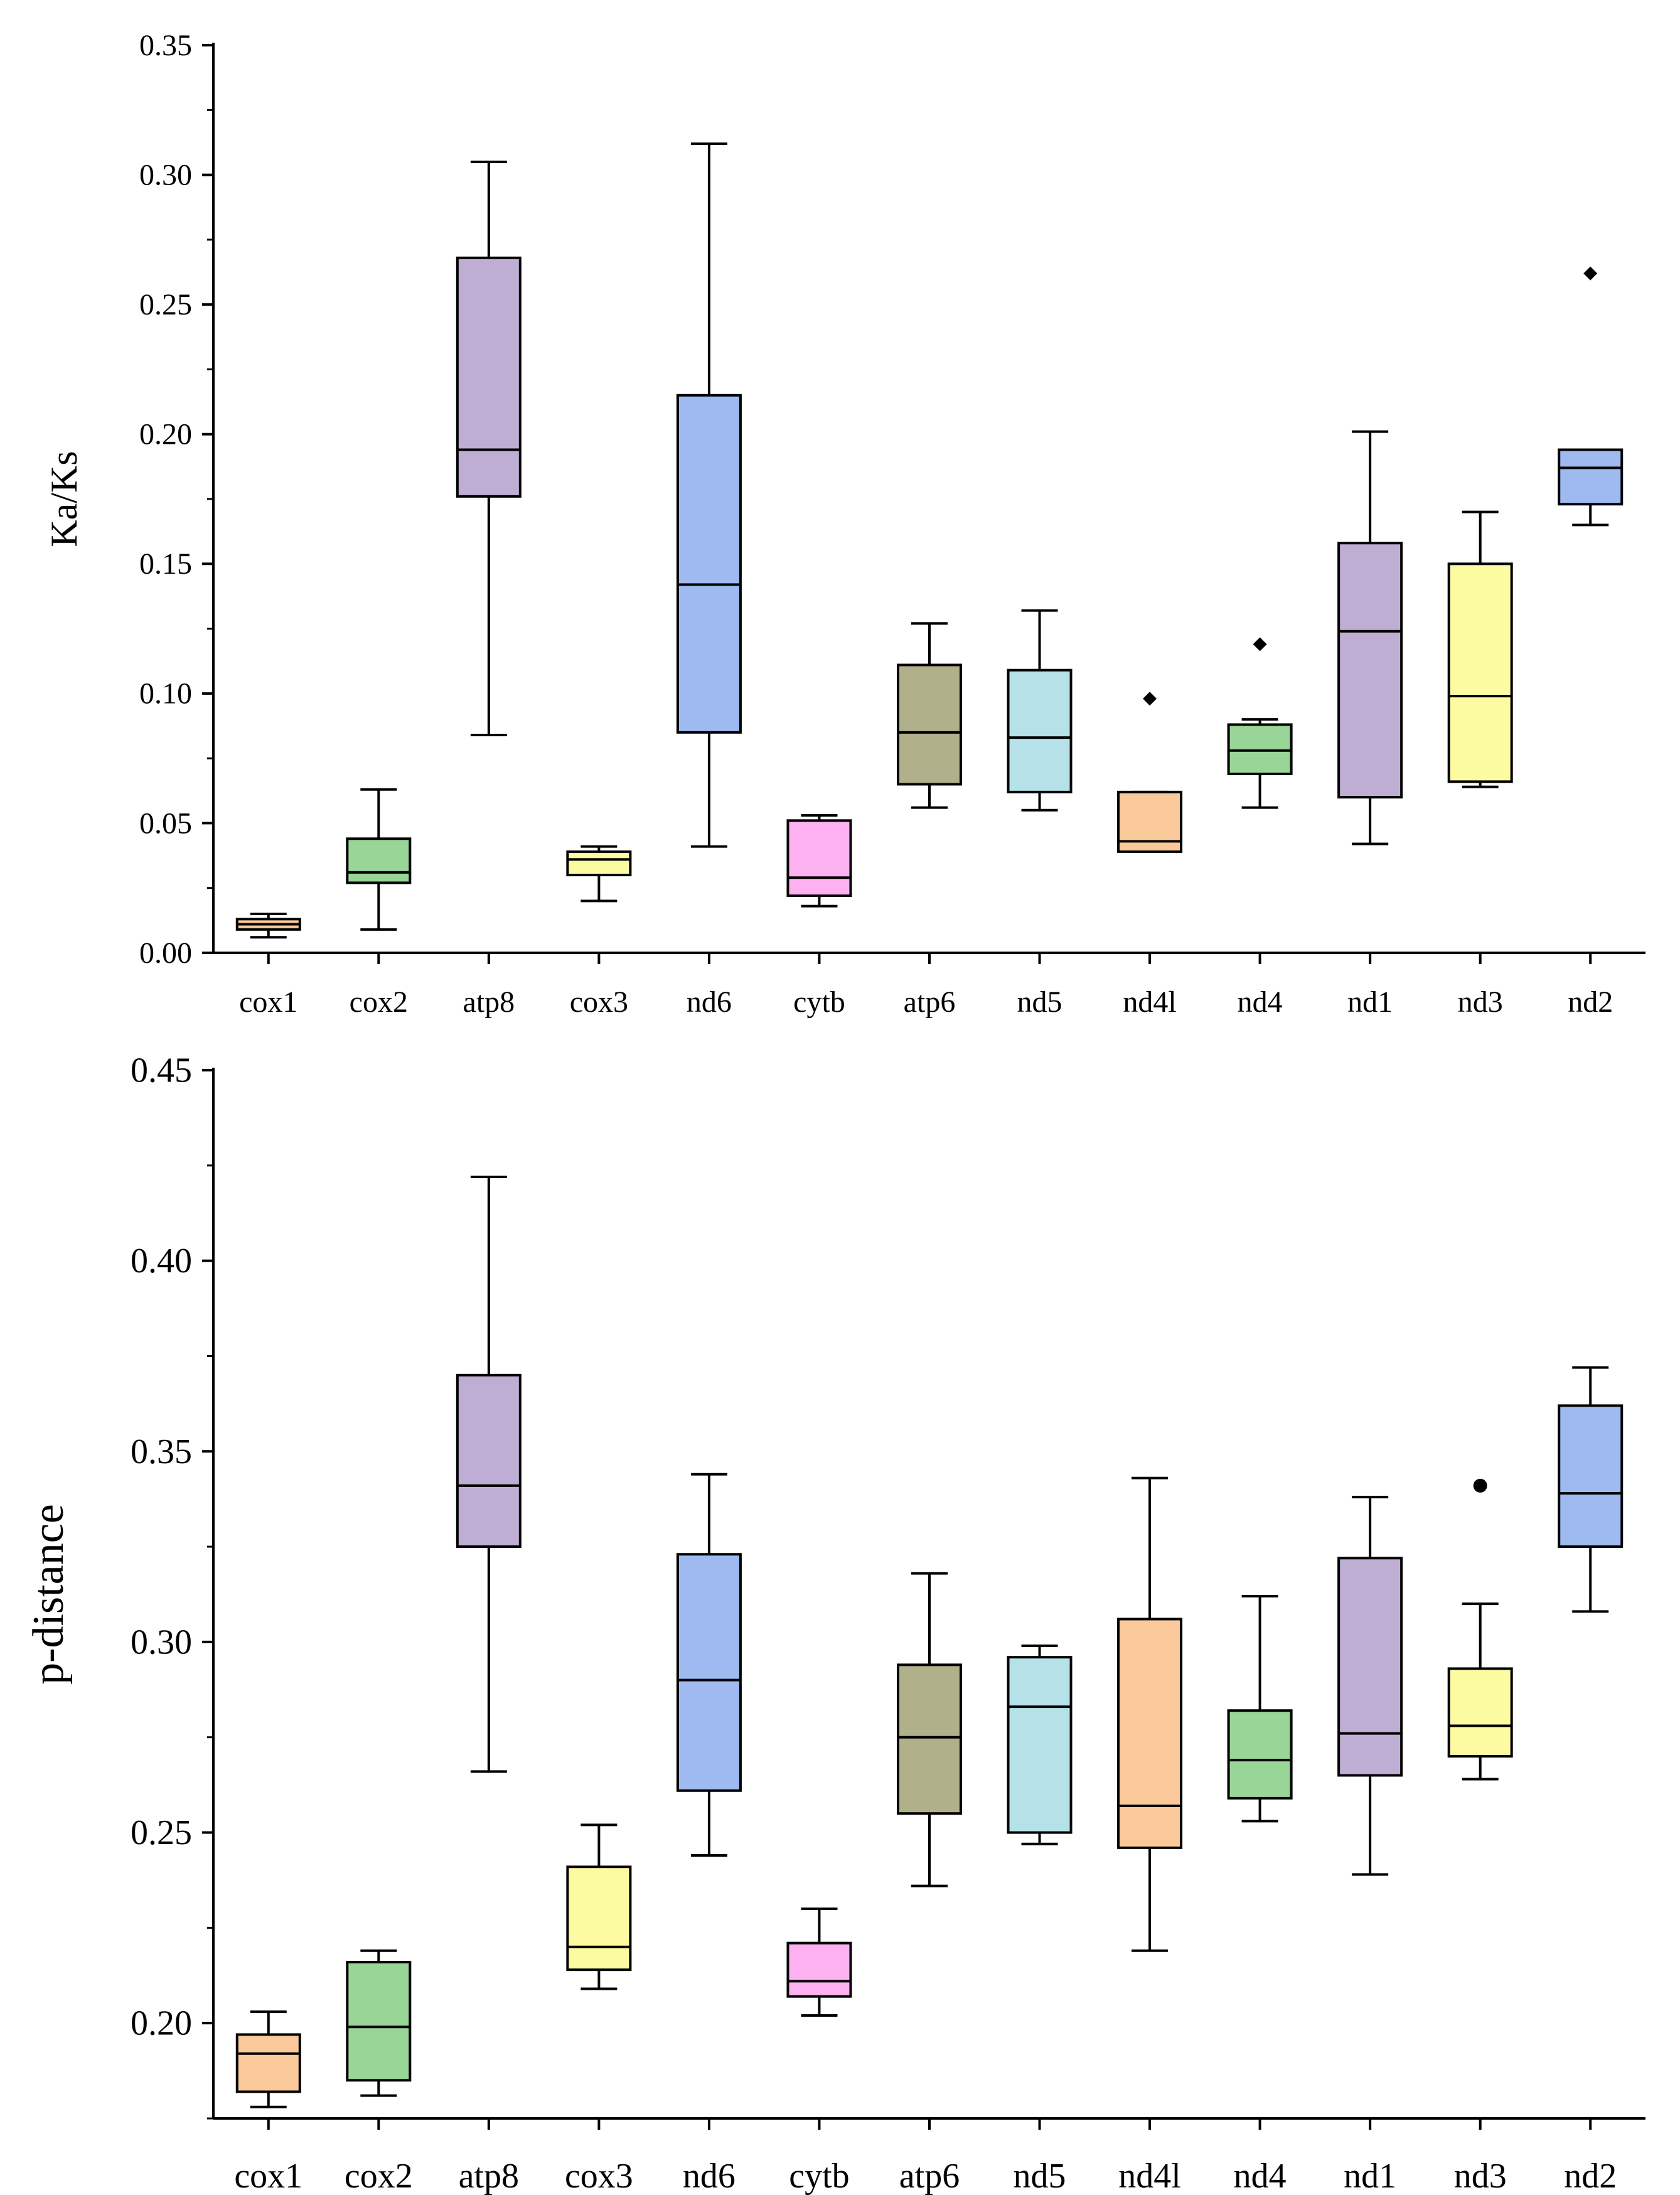 The height and width of the screenshot is (2195, 1680). What do you see at coordinates (1590, 273) in the screenshot?
I see `outlier-nd2` at bounding box center [1590, 273].